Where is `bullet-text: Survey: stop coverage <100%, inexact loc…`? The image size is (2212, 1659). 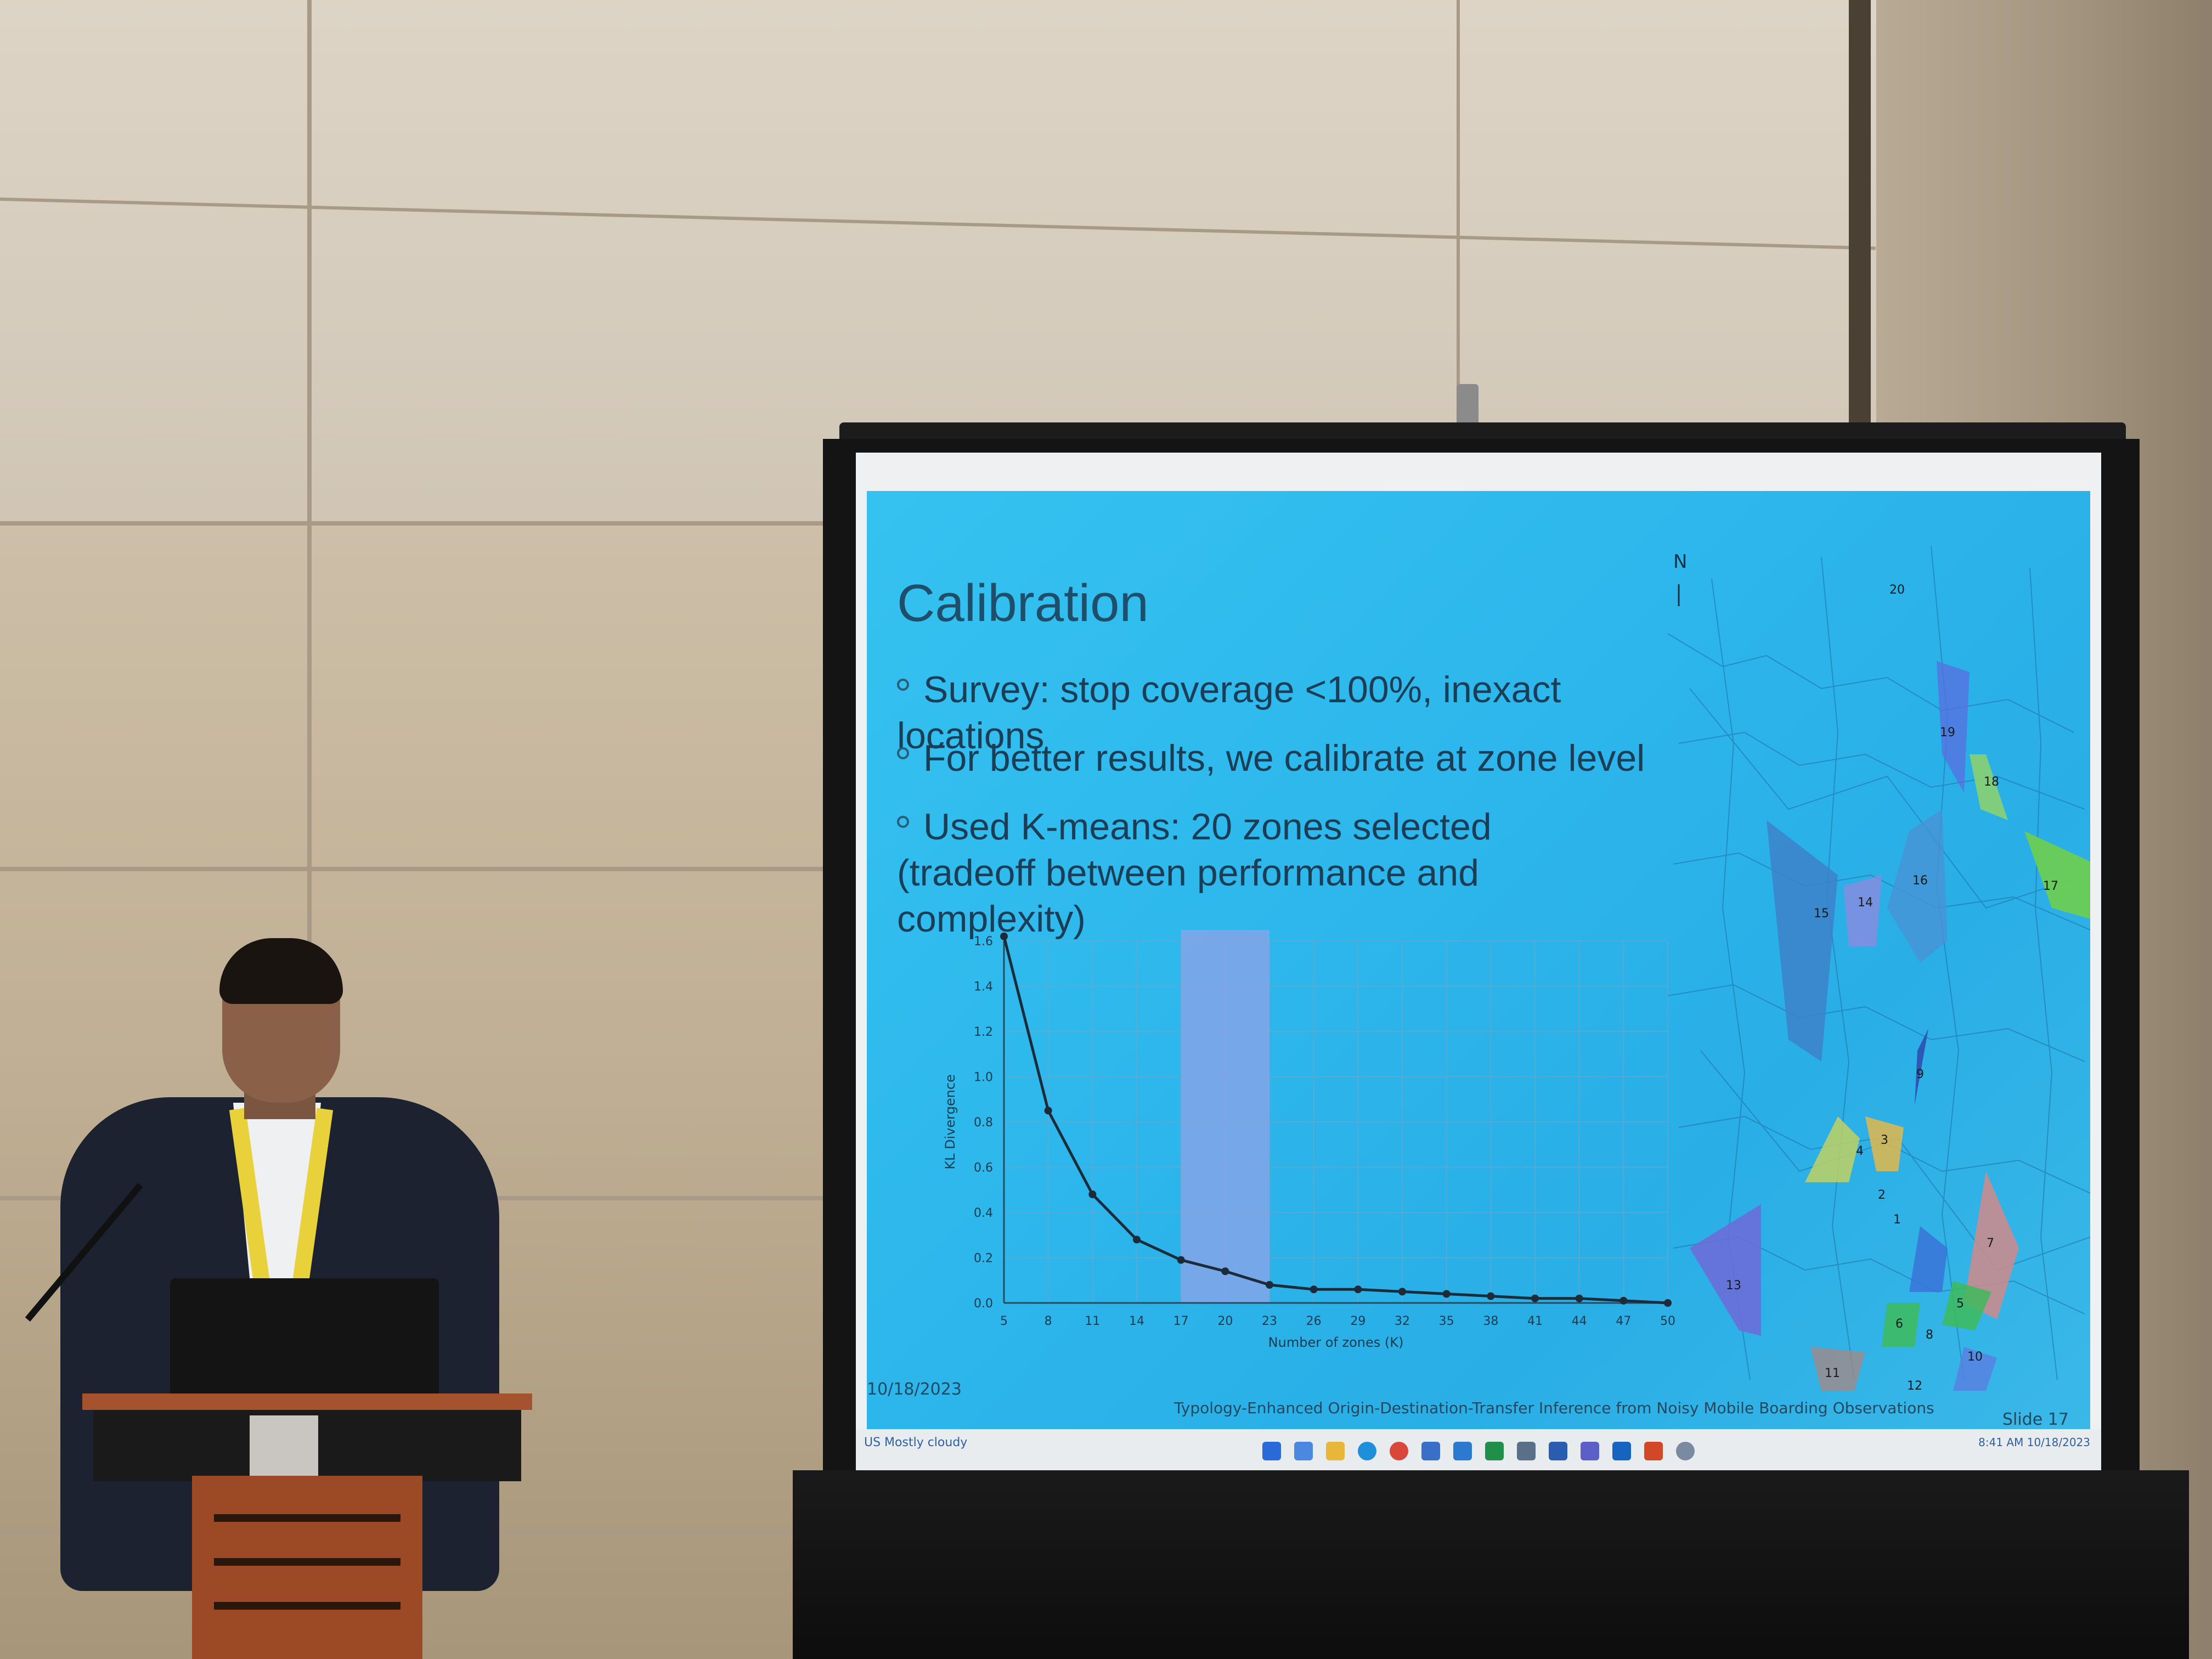
bullet-text: Survey: stop coverage <100%, inexact loc… is located at coordinates (1229, 713).